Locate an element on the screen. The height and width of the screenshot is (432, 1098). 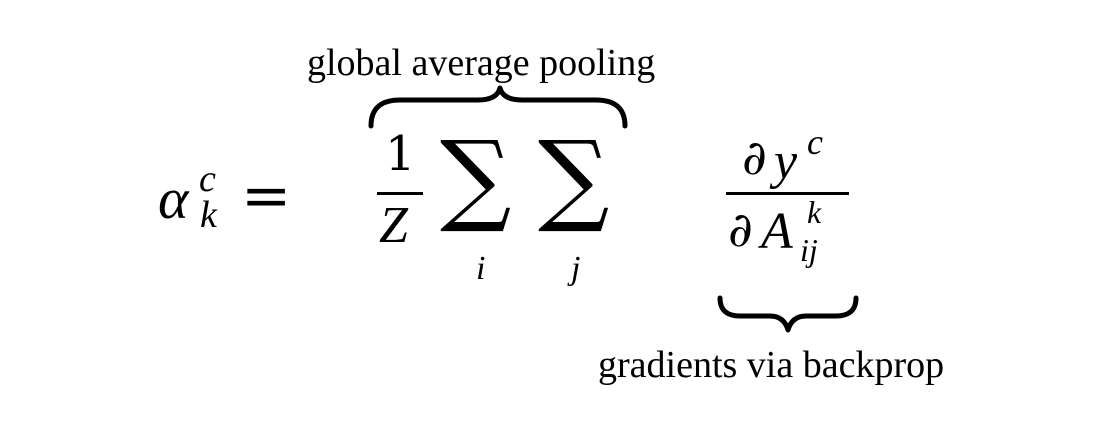
numerator-variable-y: y is located at coordinates (786, 161).